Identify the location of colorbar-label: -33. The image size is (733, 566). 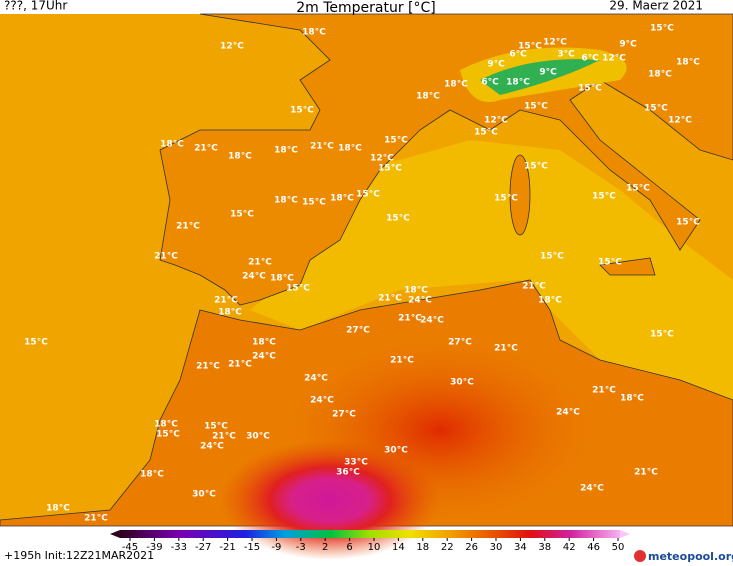
(179, 547).